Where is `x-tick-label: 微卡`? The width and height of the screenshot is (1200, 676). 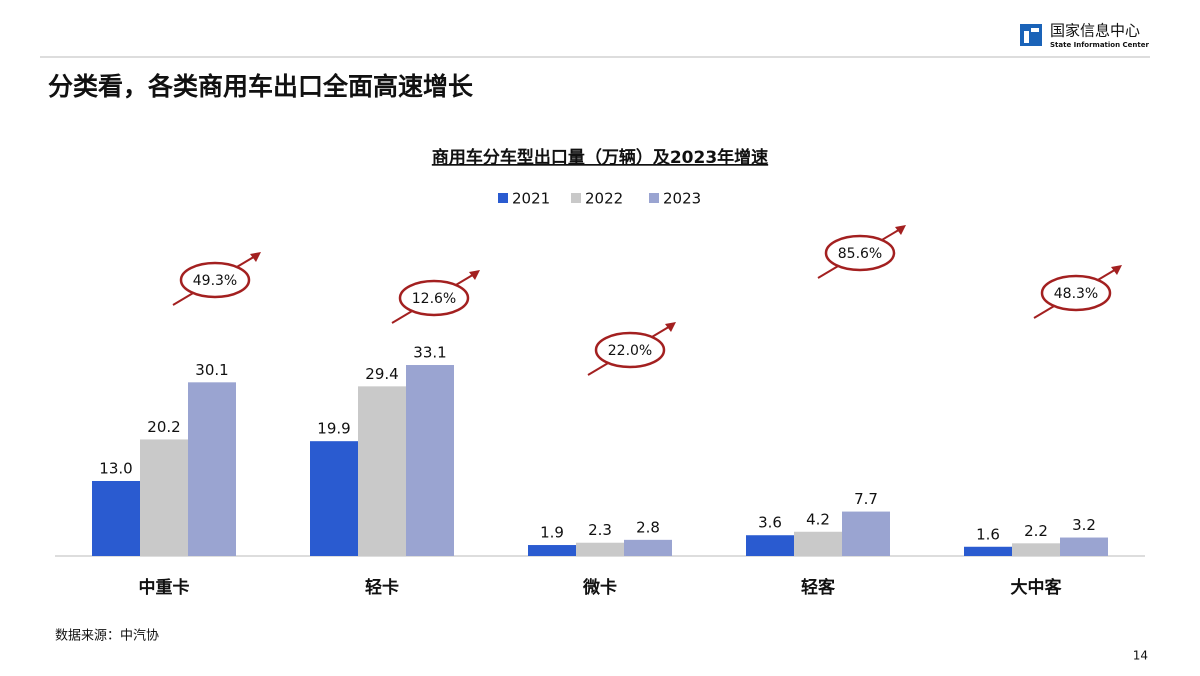
x-tick-label: 微卡 is located at coordinates (599, 587).